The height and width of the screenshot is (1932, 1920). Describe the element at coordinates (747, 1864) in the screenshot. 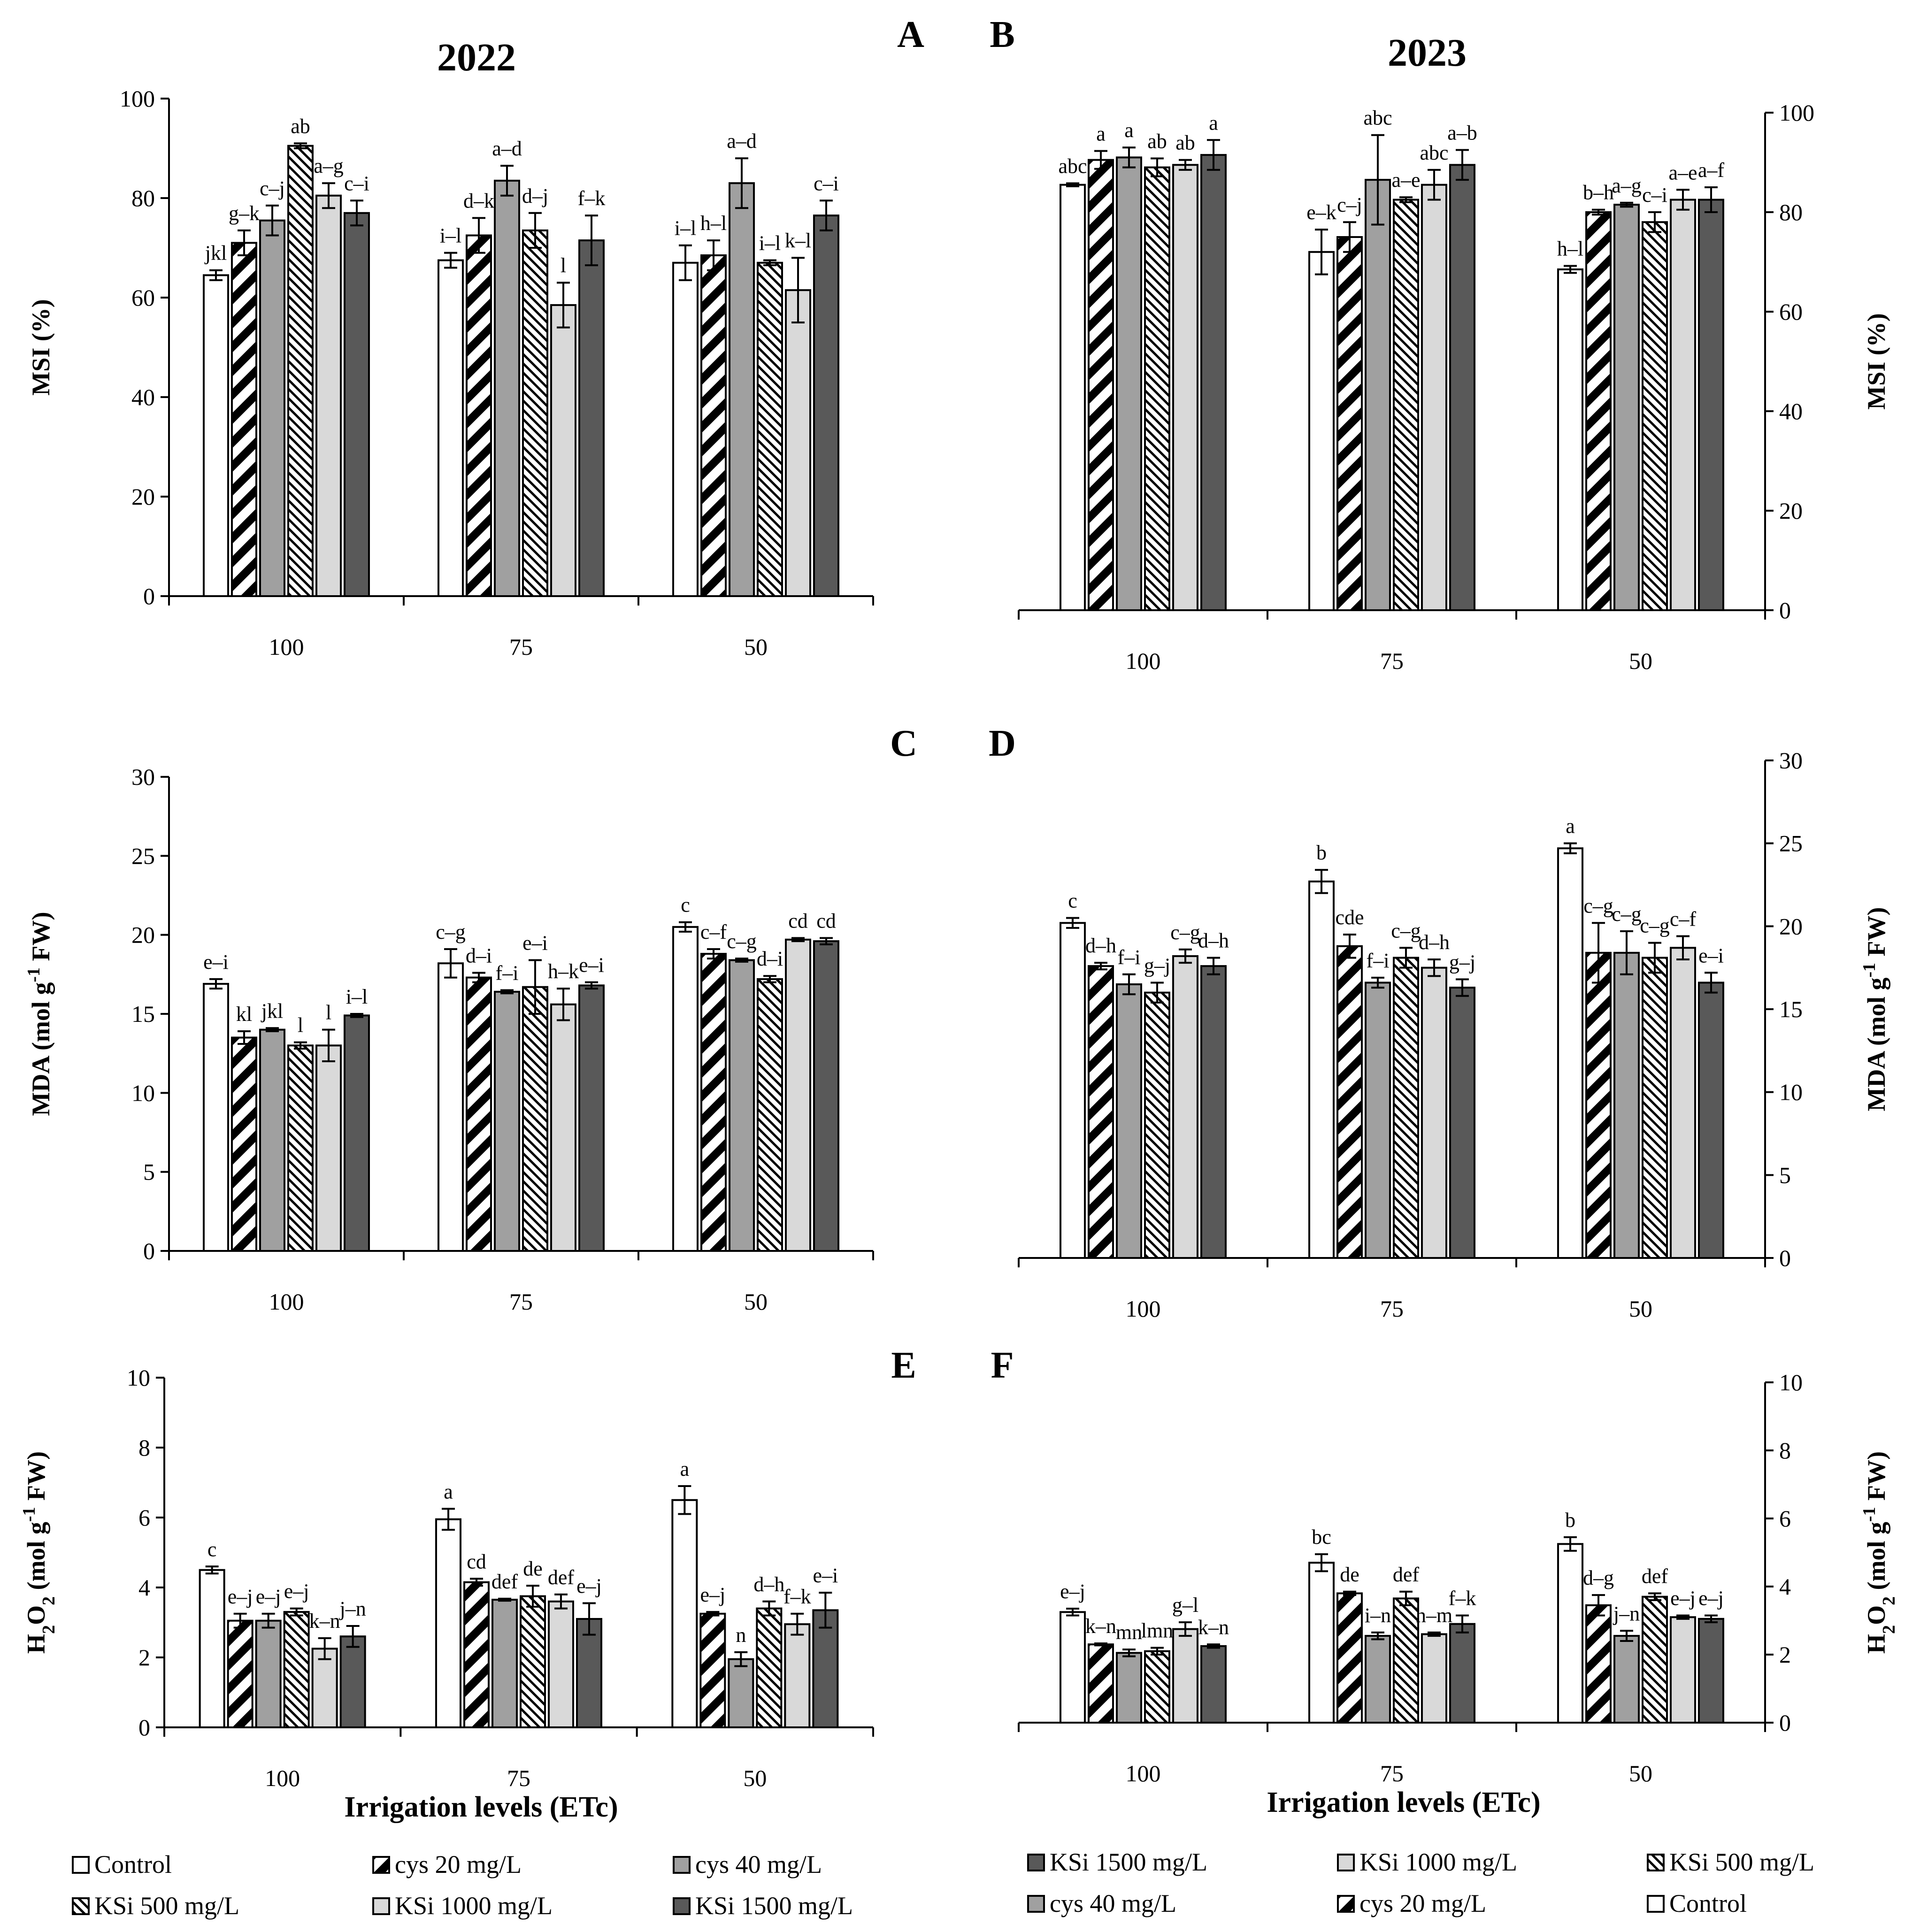

I see `legend-item: cys 40 mg/L` at that location.